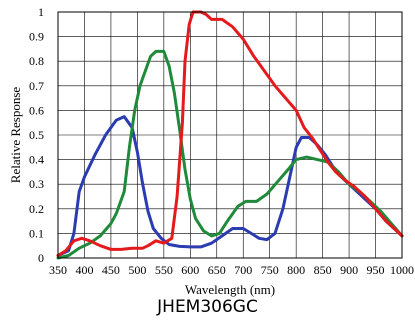 This screenshot has width=415, height=321. Describe the element at coordinates (36, 209) in the screenshot. I see `y-tick-label: 0.2` at that location.